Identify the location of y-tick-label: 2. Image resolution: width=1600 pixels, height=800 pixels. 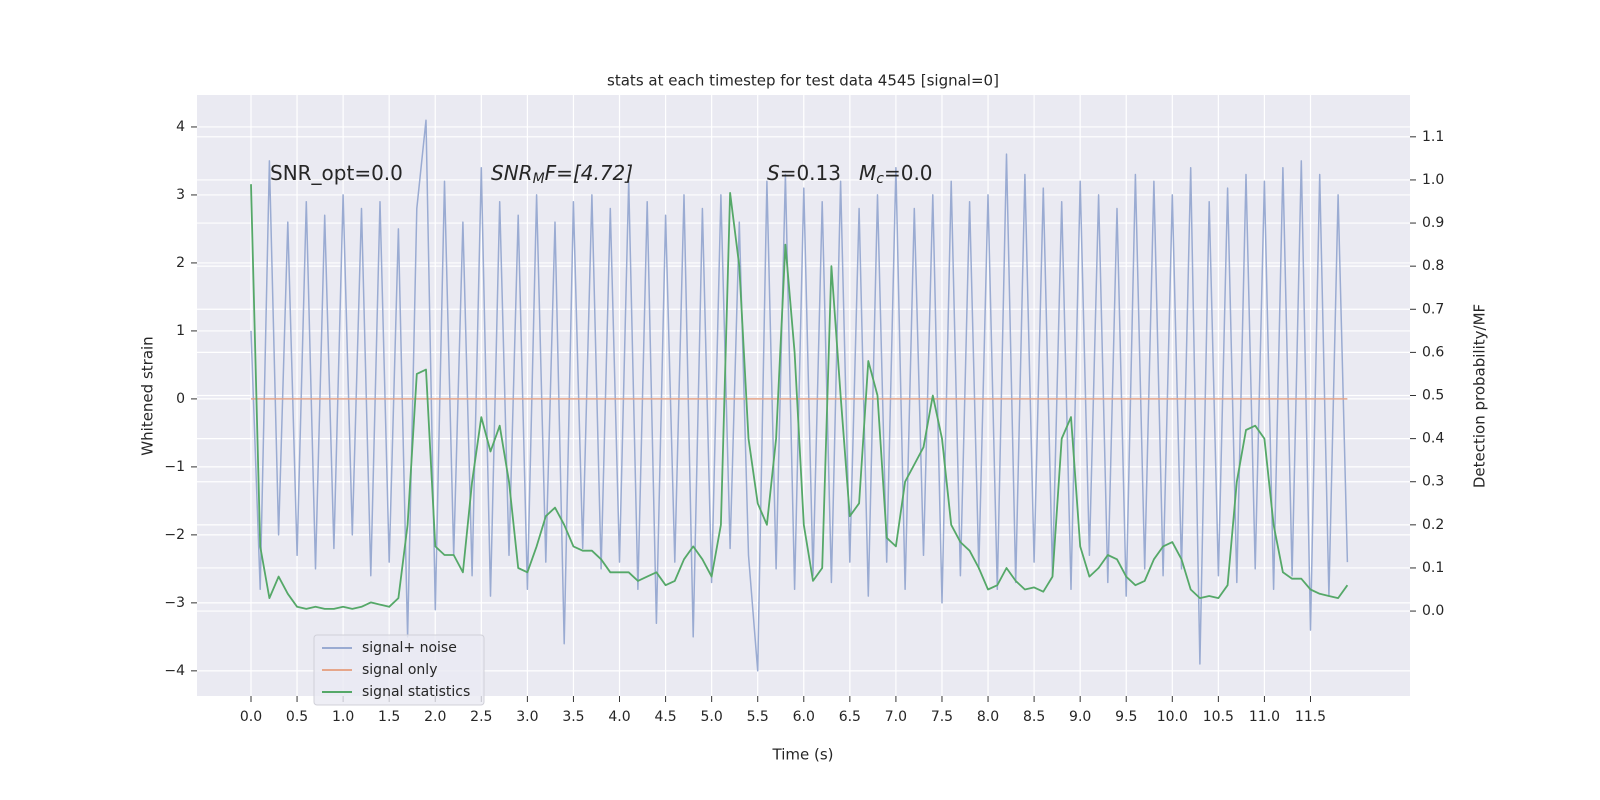
(180, 263).